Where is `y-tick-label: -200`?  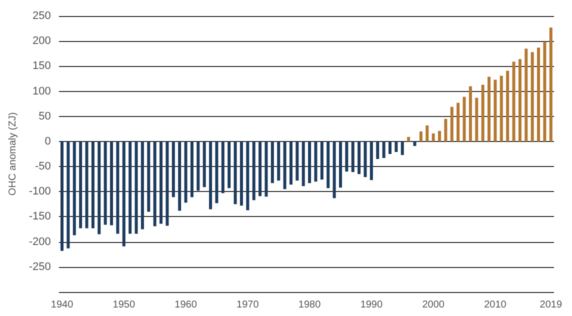
y-tick-label: -200 is located at coordinates (39, 242).